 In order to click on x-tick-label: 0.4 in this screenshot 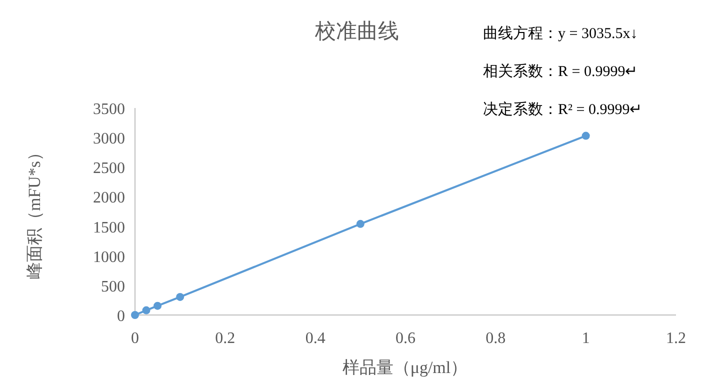, I will do `click(315, 338)`.